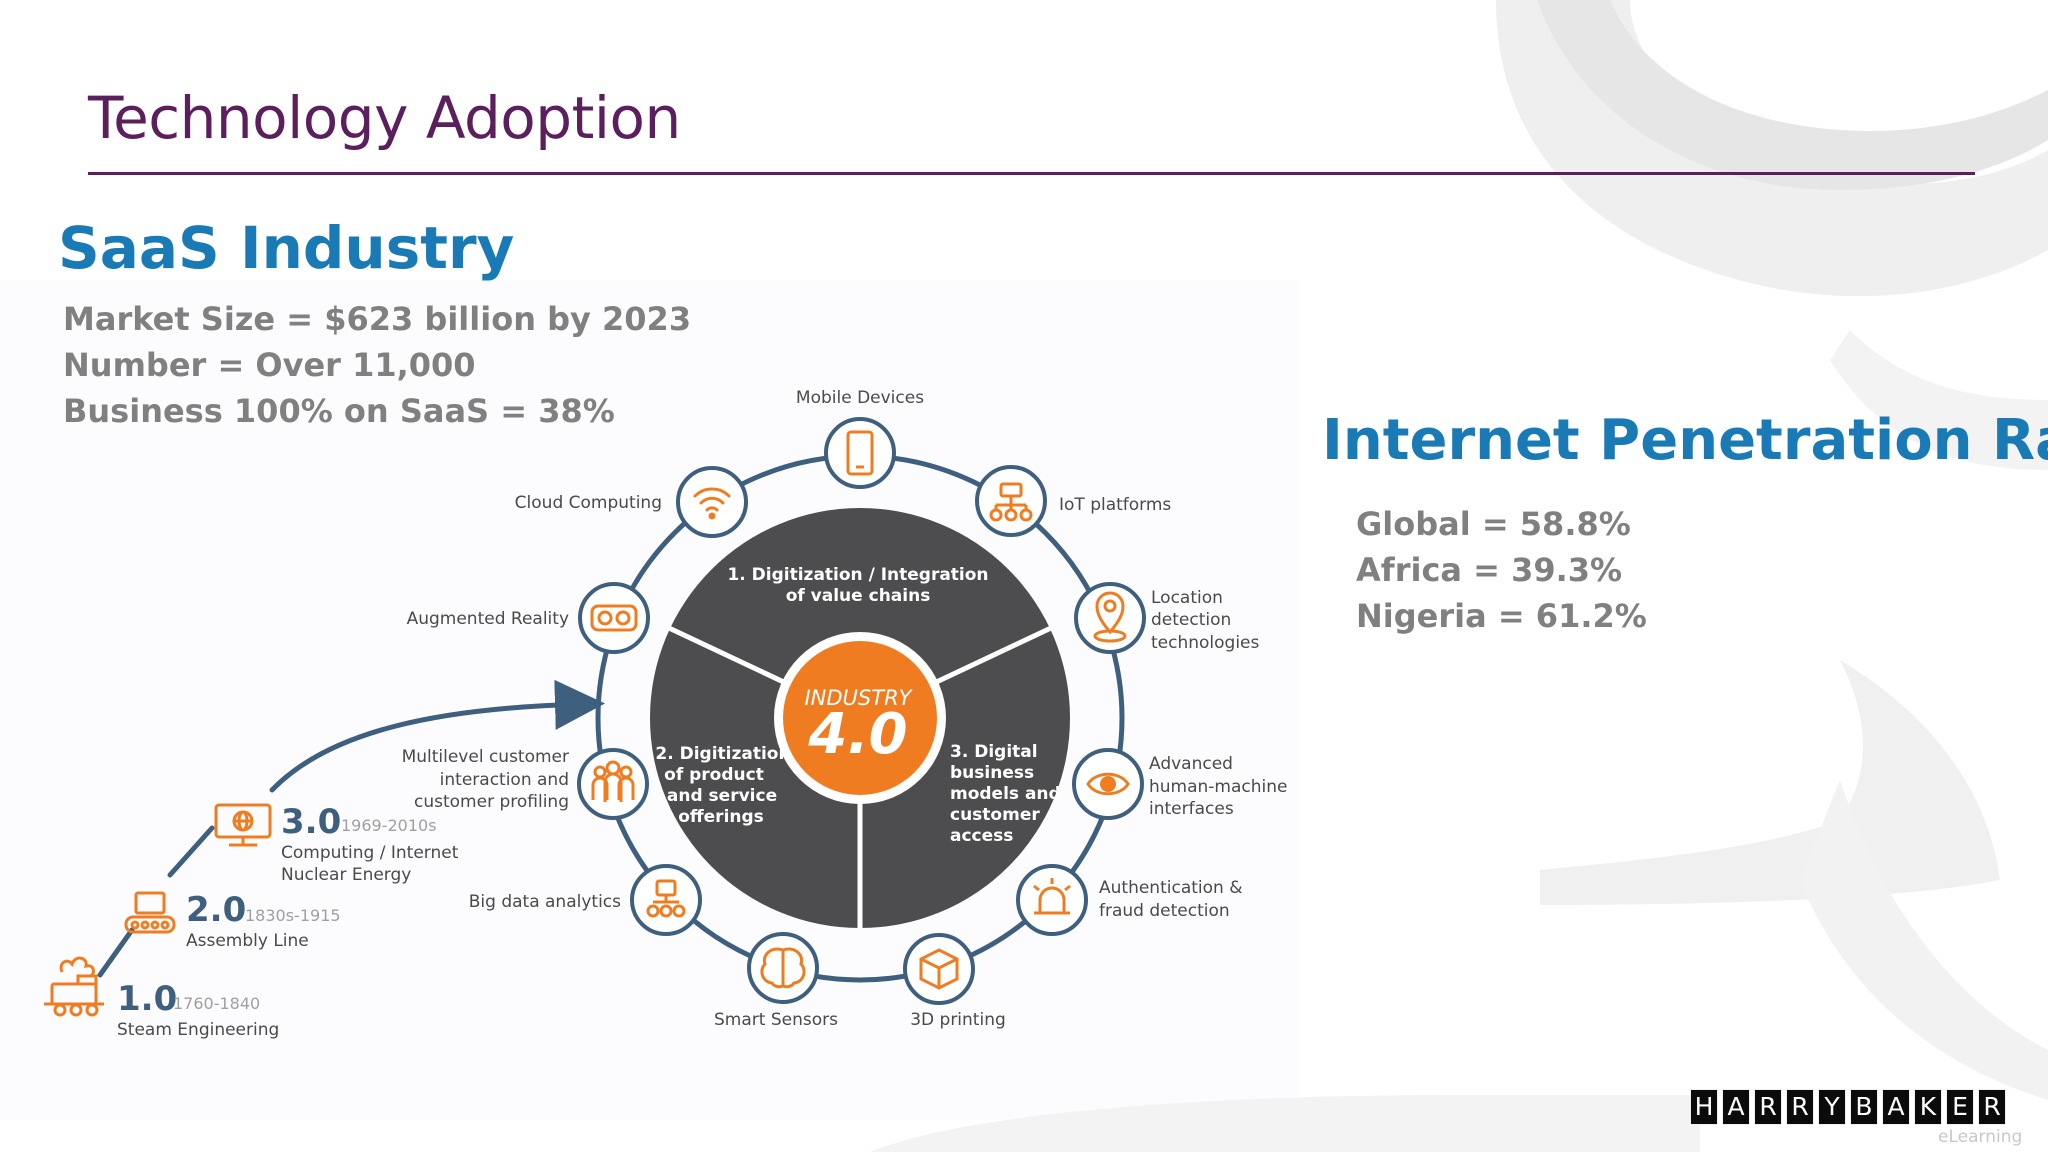 Image resolution: width=2048 pixels, height=1152 pixels. What do you see at coordinates (1115, 505) in the screenshot?
I see `node-label-line: IoT platforms` at bounding box center [1115, 505].